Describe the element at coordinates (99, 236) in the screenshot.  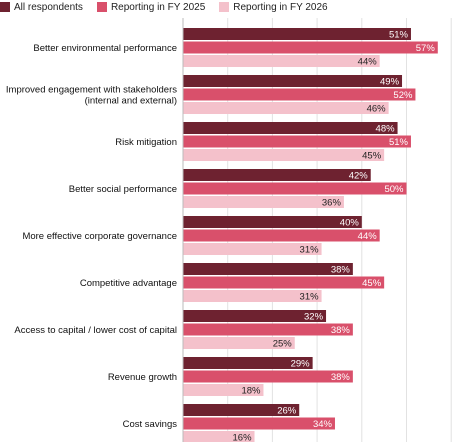
I see `category-label: More effective corporate governance` at that location.